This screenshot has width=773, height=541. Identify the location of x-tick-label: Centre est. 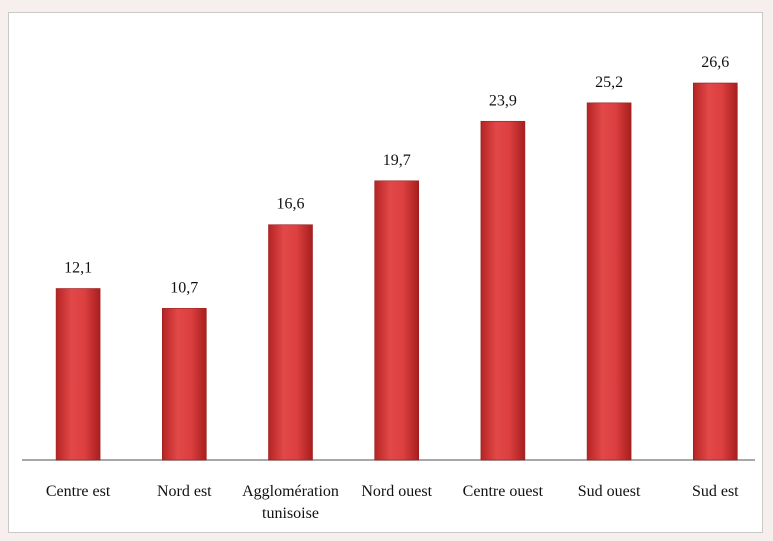
(78, 491).